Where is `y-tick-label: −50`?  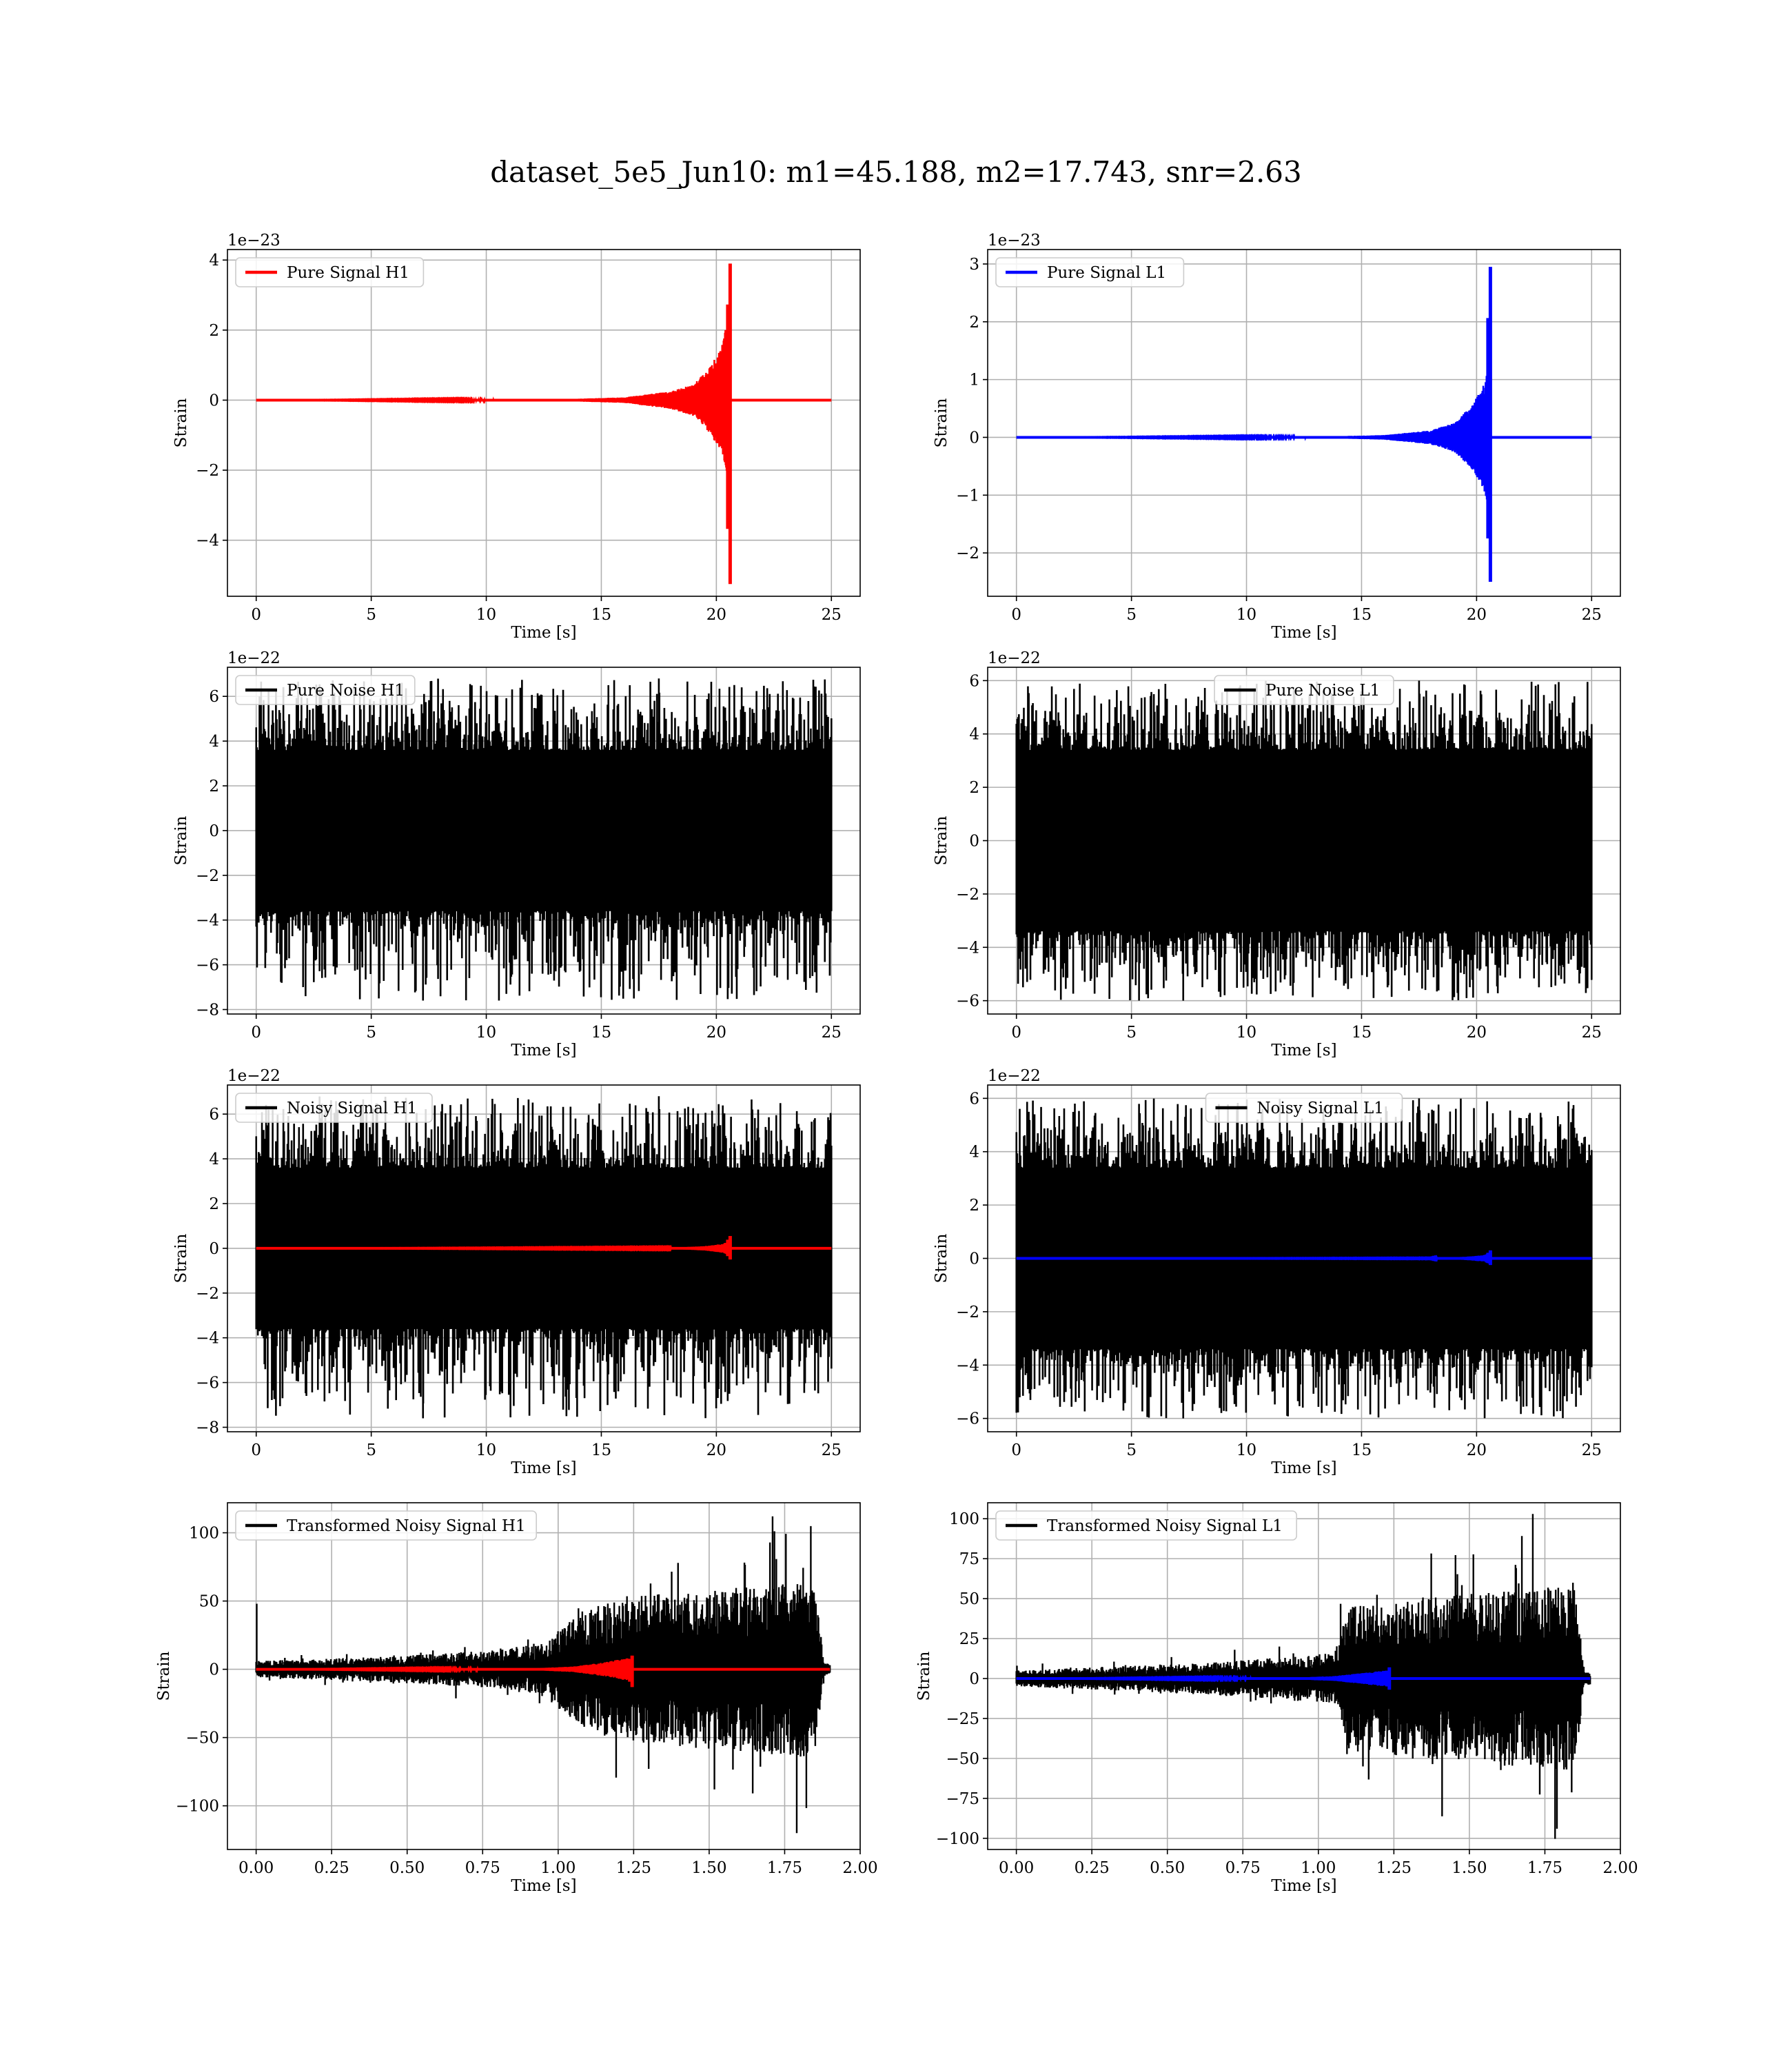
y-tick-label: −50 is located at coordinates (202, 1739).